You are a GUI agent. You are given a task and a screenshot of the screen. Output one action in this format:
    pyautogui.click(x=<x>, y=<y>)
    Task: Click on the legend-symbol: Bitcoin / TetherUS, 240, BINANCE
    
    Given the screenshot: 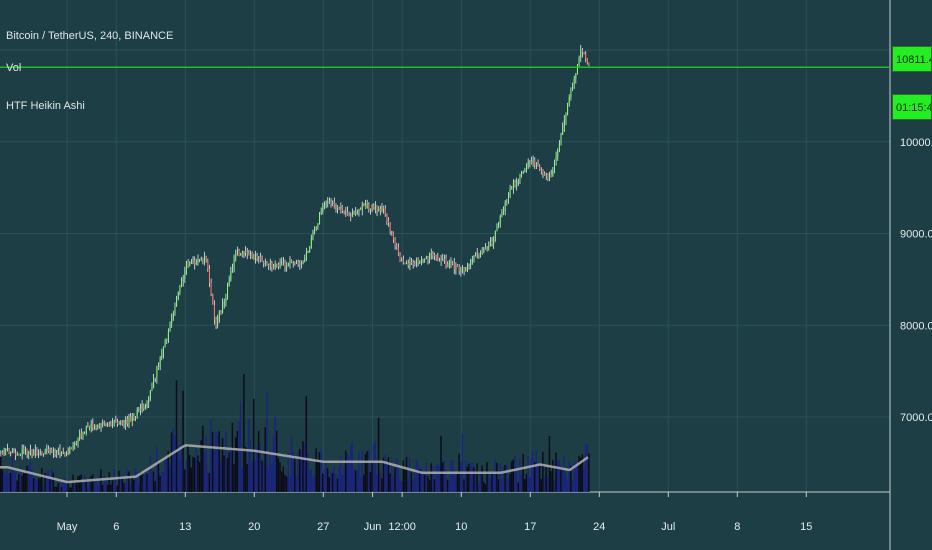 What is the action you would take?
    pyautogui.click(x=90, y=36)
    